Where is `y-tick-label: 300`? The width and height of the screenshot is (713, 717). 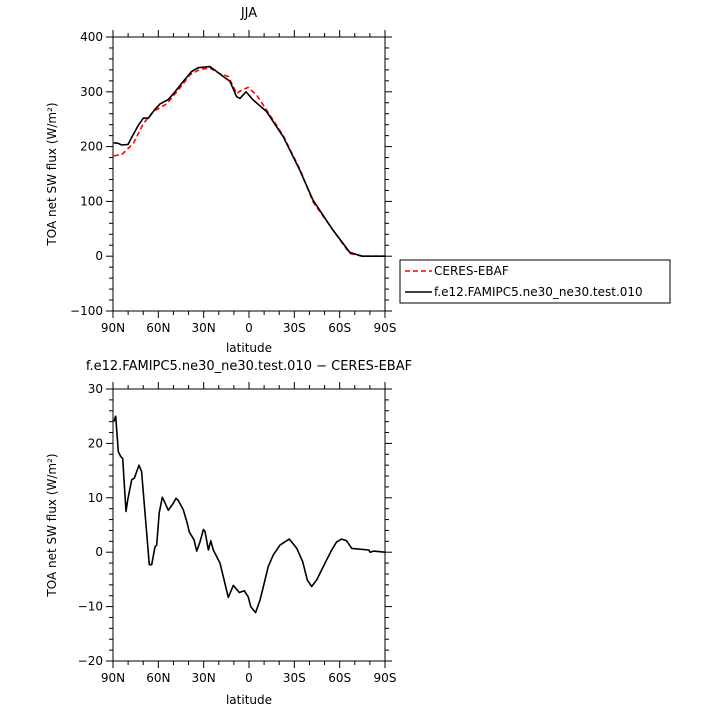
y-tick-label: 300 is located at coordinates (91, 92).